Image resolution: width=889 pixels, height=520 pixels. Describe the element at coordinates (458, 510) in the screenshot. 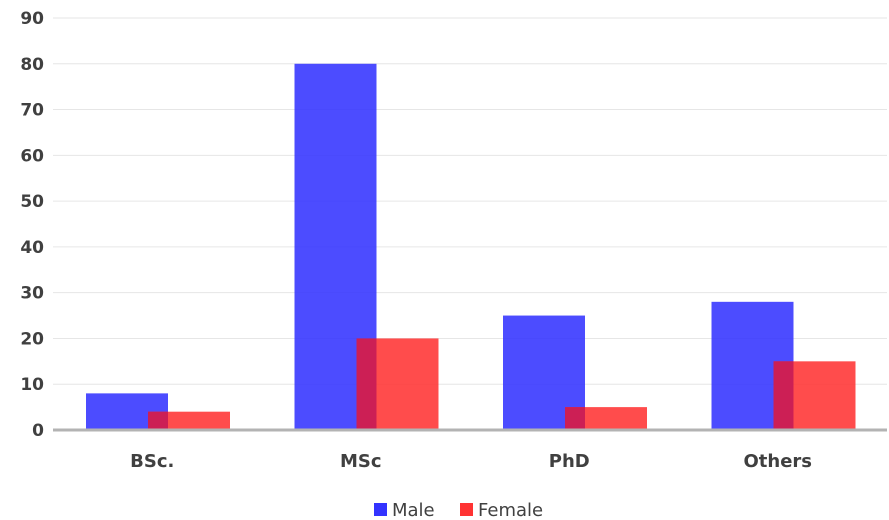

I see `legend: Male Female` at that location.